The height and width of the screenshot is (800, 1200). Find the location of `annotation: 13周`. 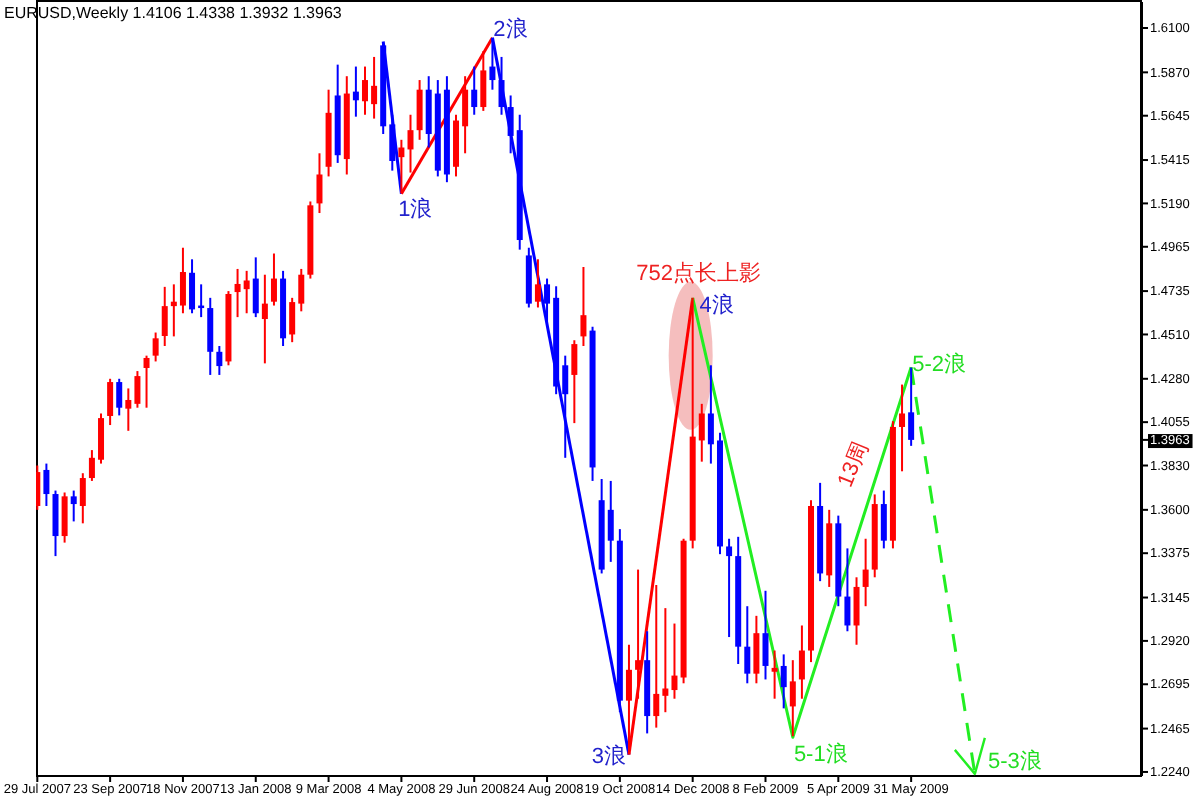

annotation: 13周 is located at coordinates (853, 464).